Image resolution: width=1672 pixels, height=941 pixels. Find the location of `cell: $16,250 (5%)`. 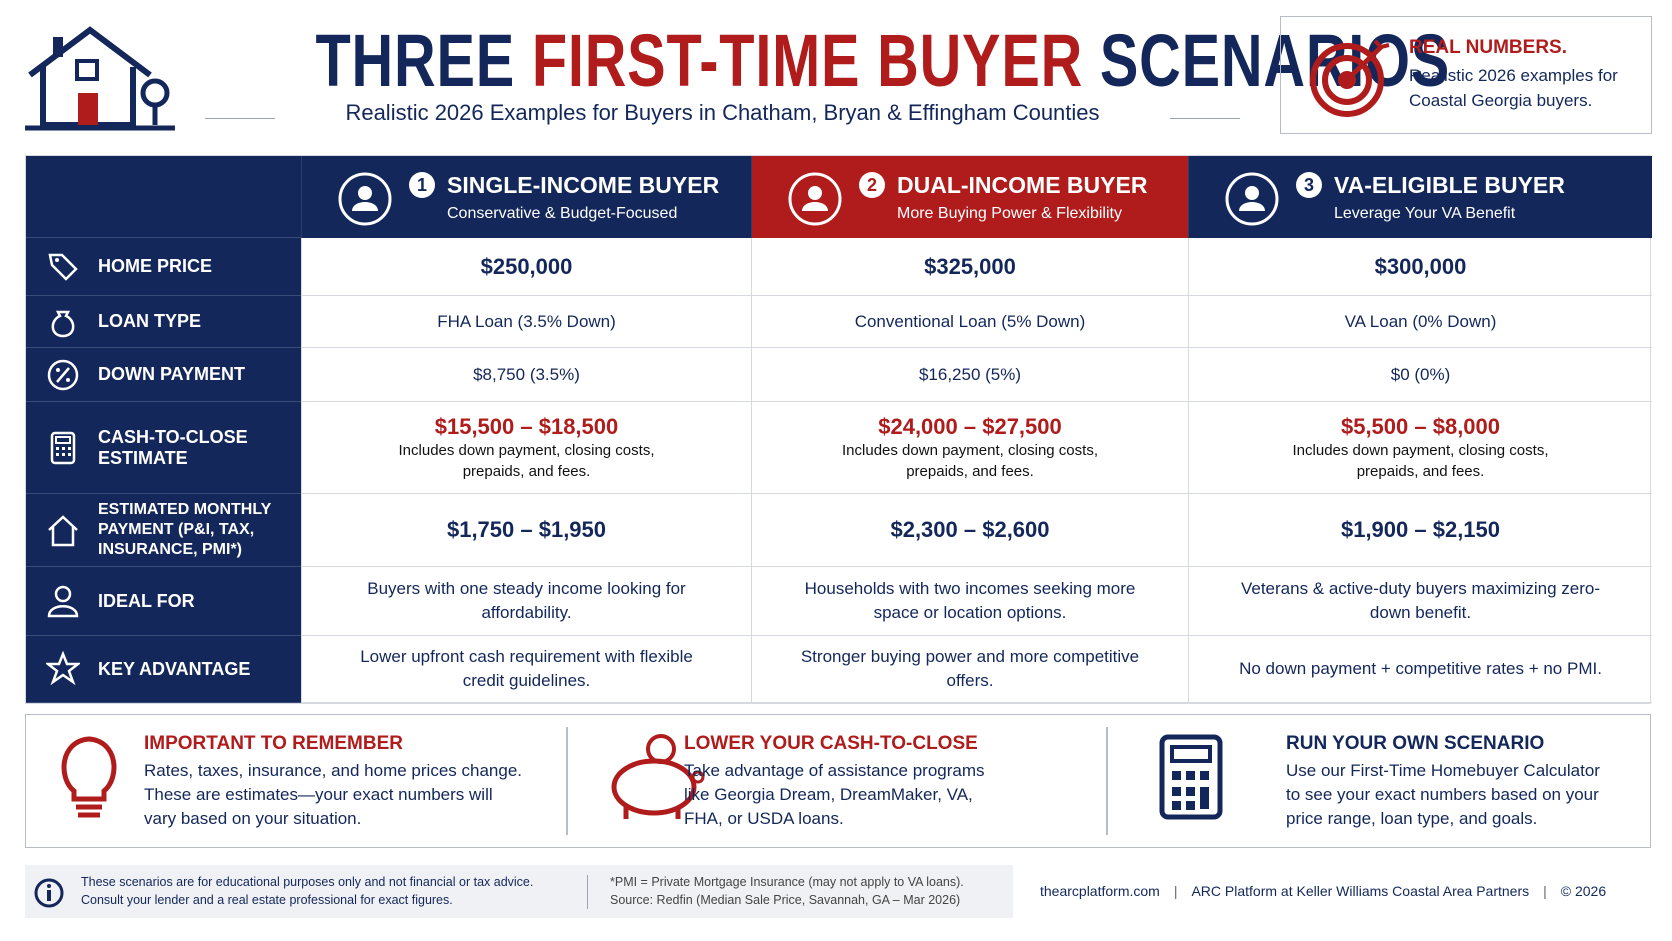

cell: $16,250 (5%) is located at coordinates (969, 375).